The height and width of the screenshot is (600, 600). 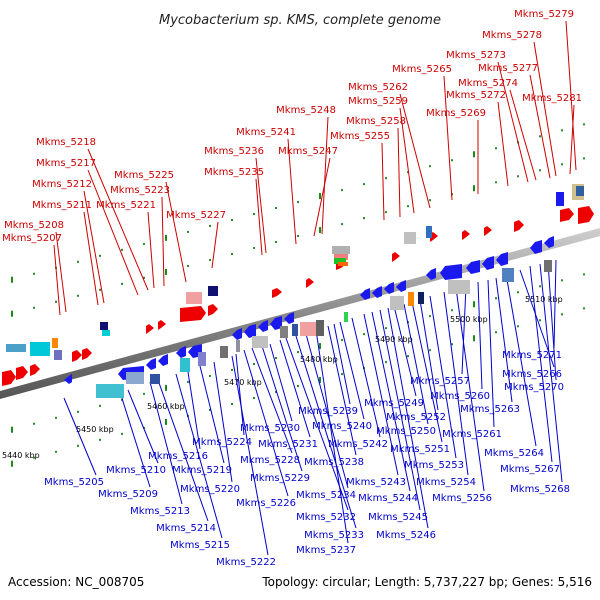 I want to click on reverse-gene-label: Mkms_5214, so click(x=186, y=528).